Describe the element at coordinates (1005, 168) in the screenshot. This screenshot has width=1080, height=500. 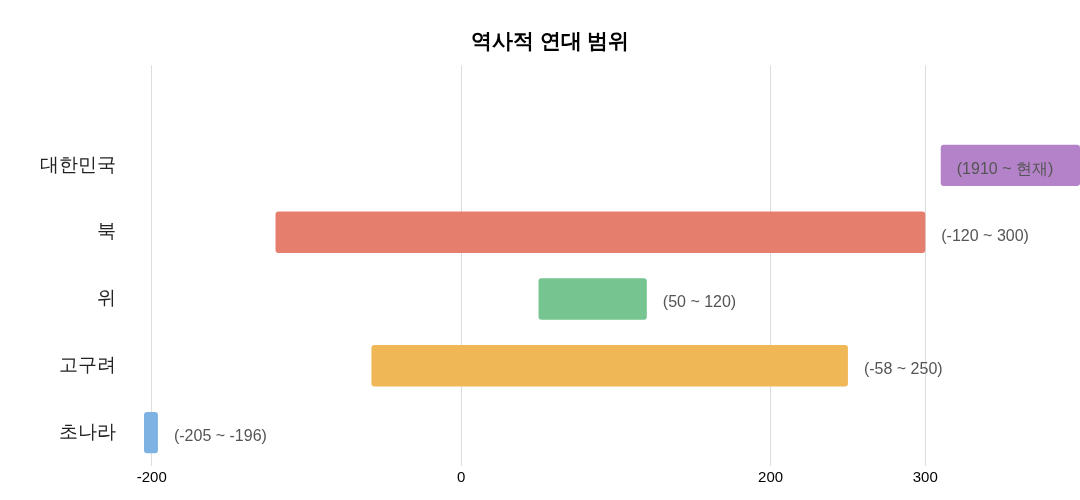
I see `annotation: (1910 ~ 현재)` at that location.